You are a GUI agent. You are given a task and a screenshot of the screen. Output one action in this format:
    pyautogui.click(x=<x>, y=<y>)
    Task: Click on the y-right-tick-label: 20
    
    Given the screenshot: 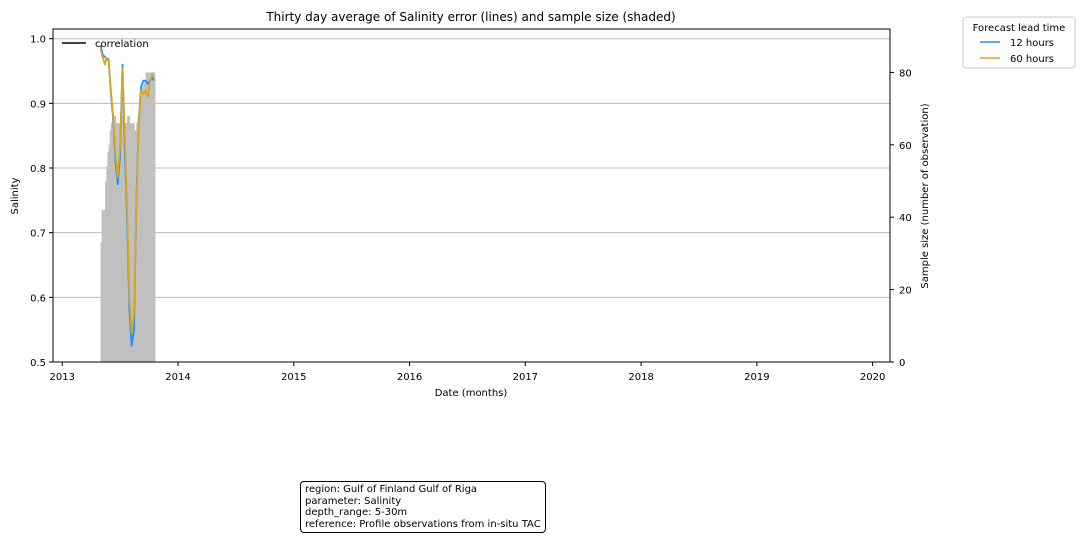 What is the action you would take?
    pyautogui.click(x=905, y=291)
    